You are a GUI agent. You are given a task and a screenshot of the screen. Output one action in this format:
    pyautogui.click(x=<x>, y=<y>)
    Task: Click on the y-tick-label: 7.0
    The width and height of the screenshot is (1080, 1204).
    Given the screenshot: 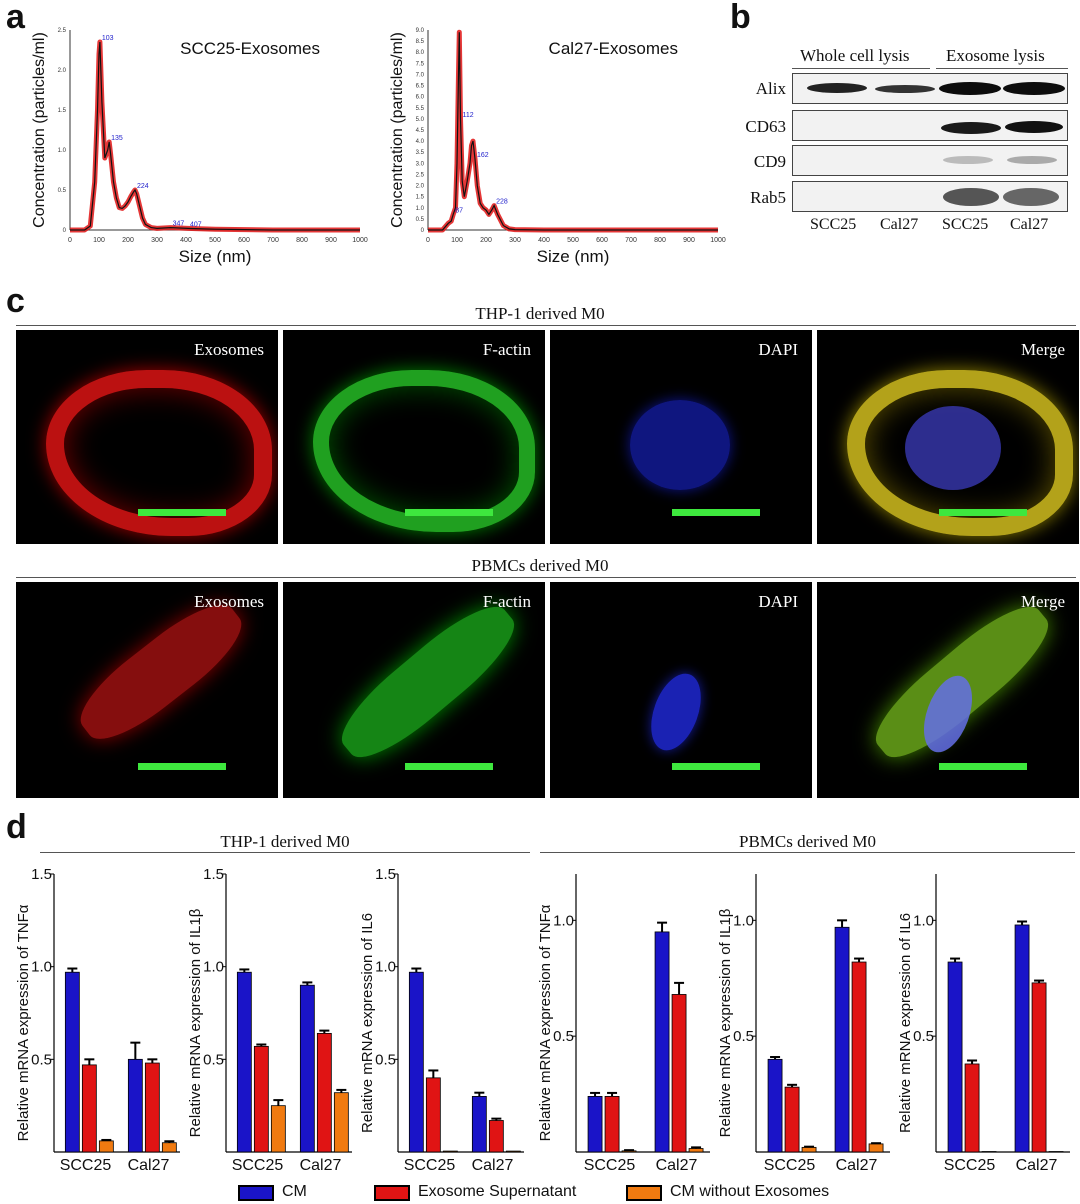 What is the action you would take?
    pyautogui.click(x=420, y=75)
    